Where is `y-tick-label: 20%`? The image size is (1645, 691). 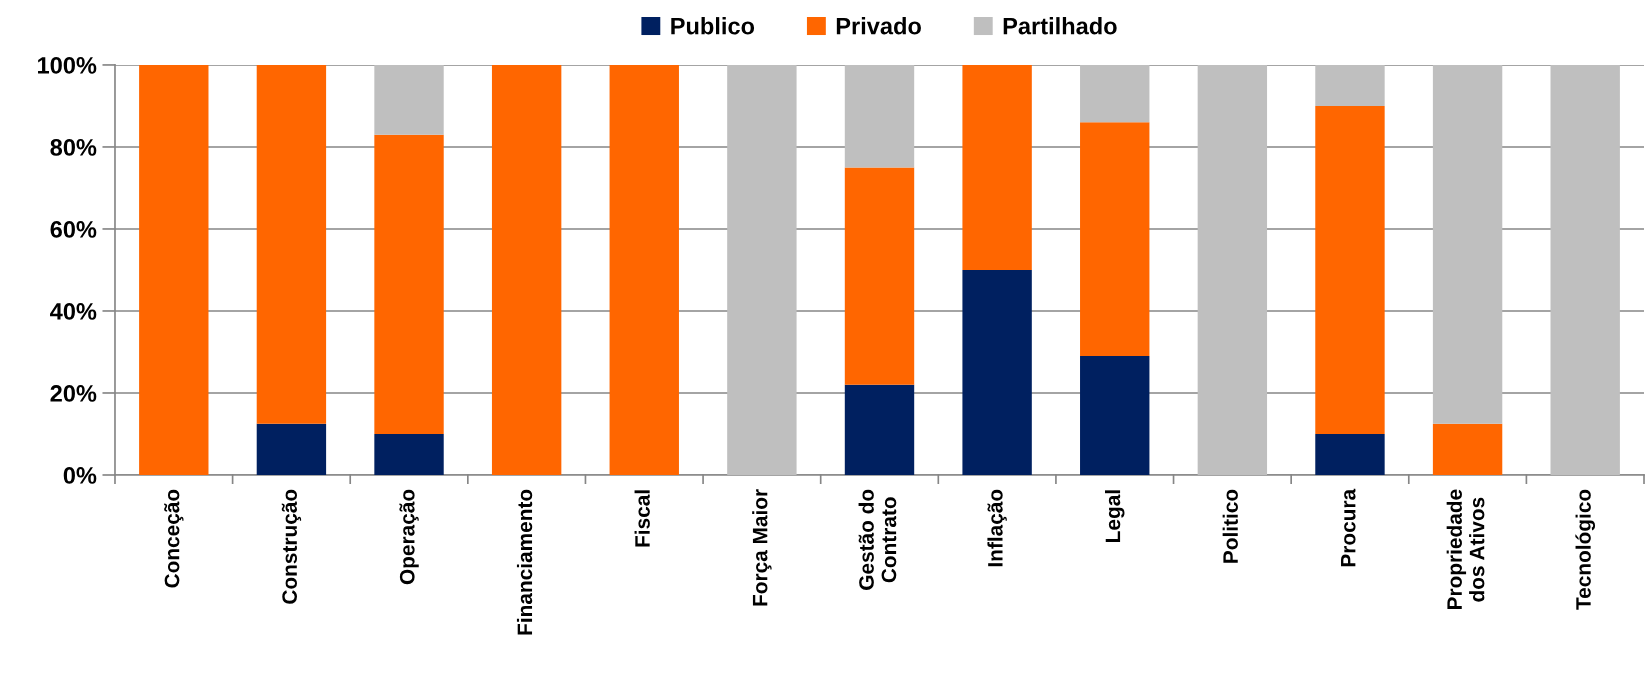 y-tick-label: 20% is located at coordinates (73, 393).